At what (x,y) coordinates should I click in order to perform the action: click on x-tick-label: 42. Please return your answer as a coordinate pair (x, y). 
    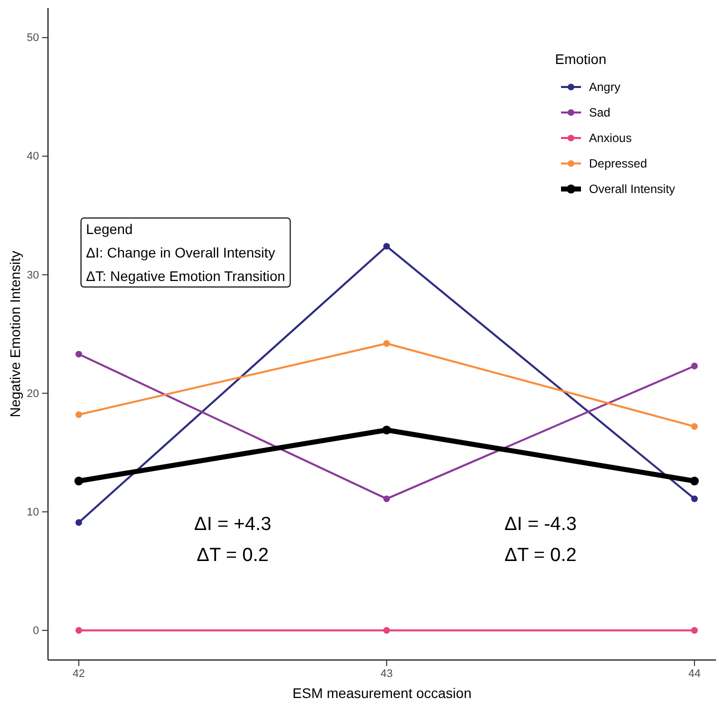
    Looking at the image, I should click on (78, 674).